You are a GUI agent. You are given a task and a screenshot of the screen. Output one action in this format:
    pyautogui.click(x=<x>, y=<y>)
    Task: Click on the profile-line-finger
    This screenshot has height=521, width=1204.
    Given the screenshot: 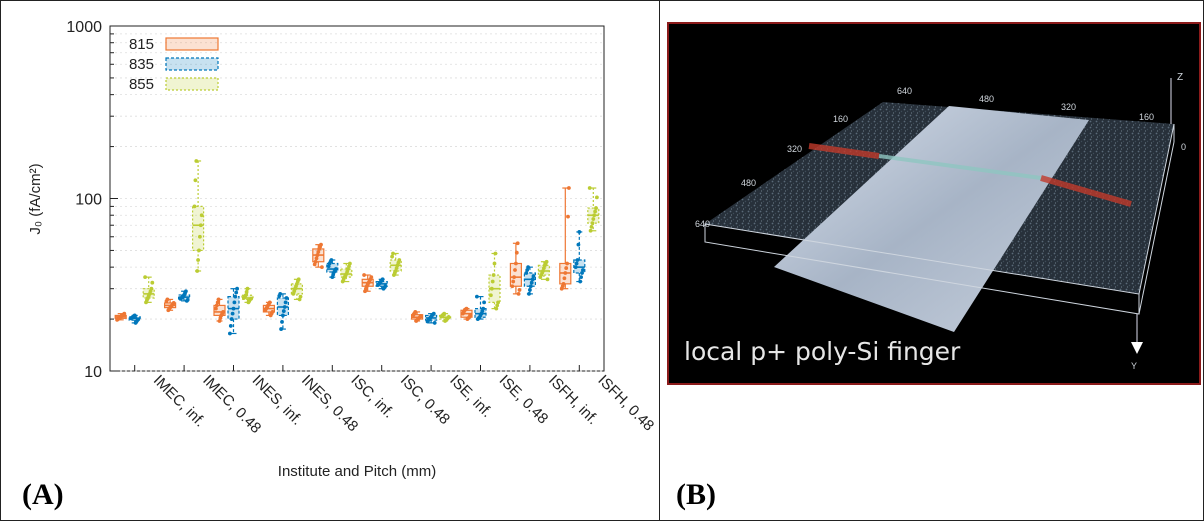 What is the action you would take?
    pyautogui.click(x=960, y=167)
    